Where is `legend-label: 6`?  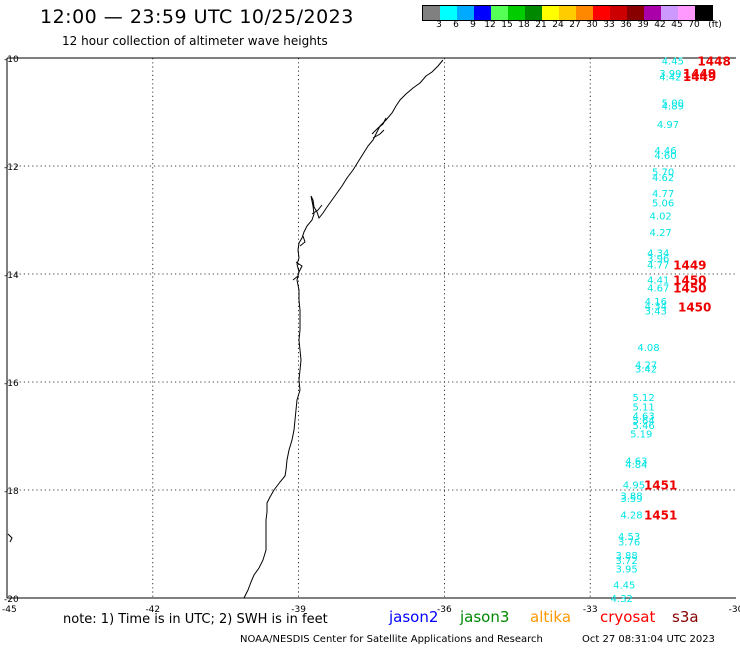 legend-label: 6 is located at coordinates (456, 25).